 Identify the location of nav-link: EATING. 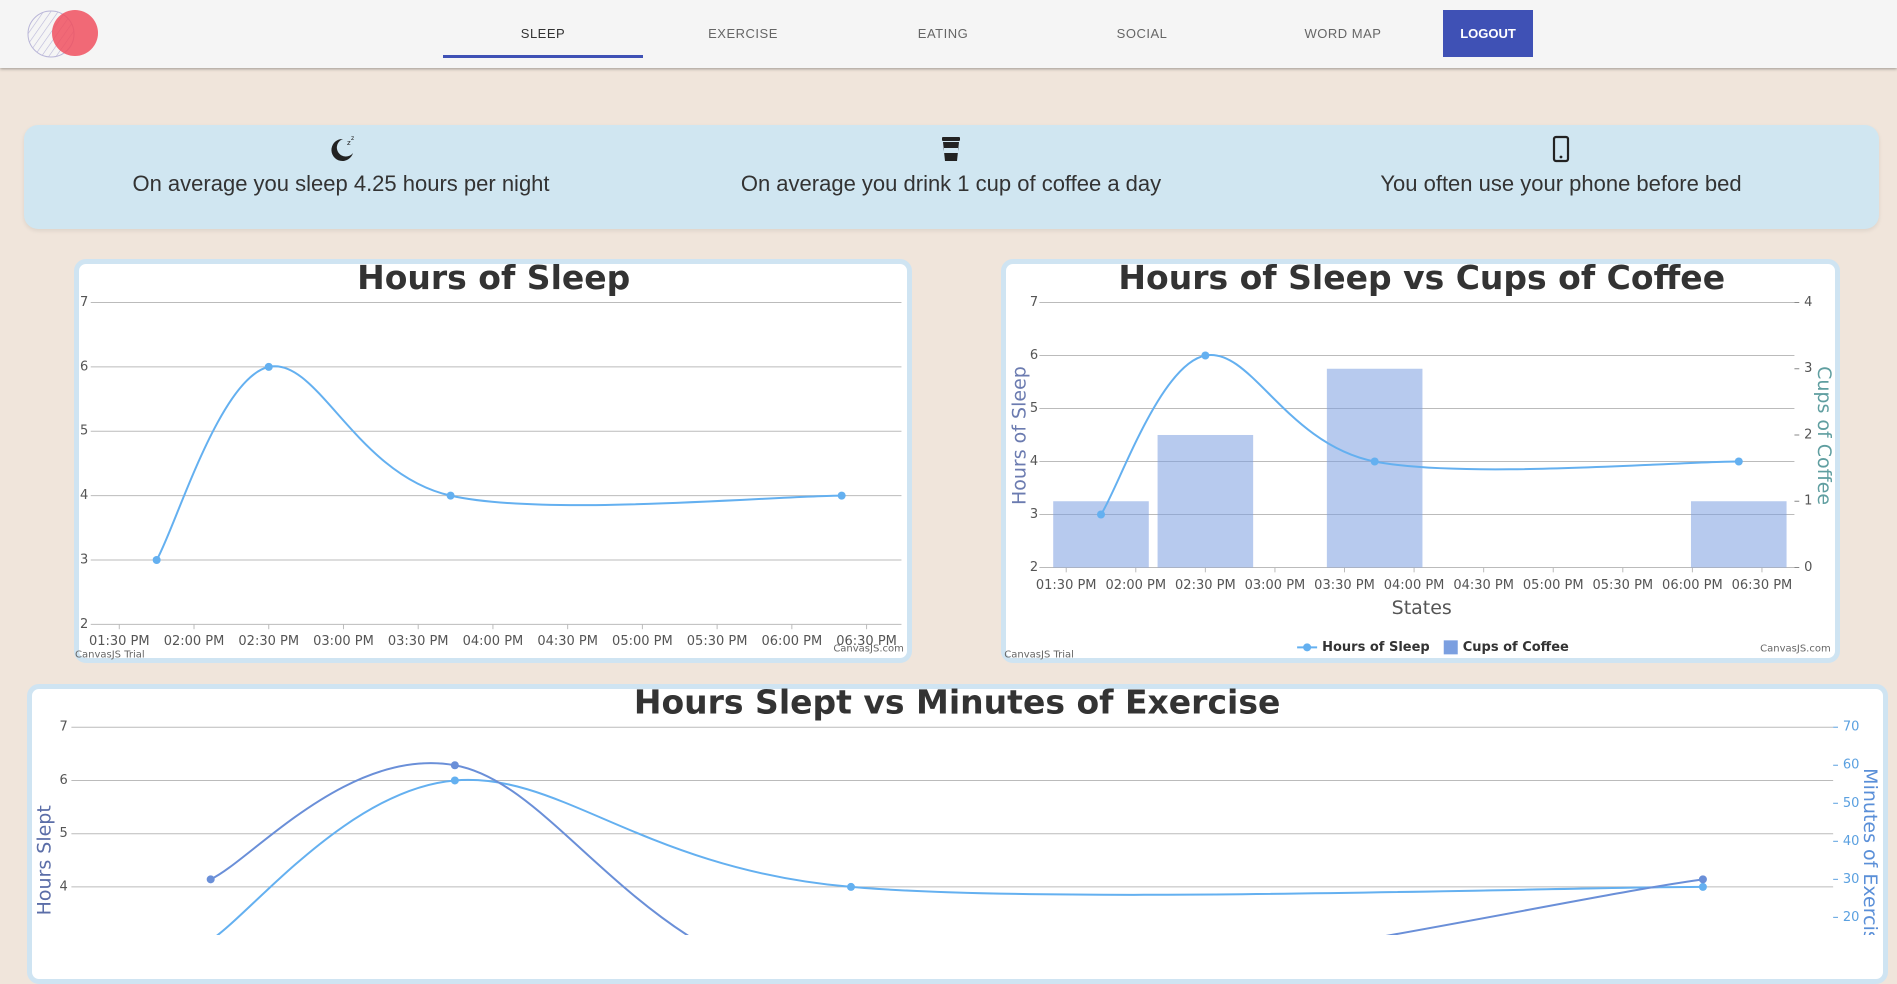
(943, 33).